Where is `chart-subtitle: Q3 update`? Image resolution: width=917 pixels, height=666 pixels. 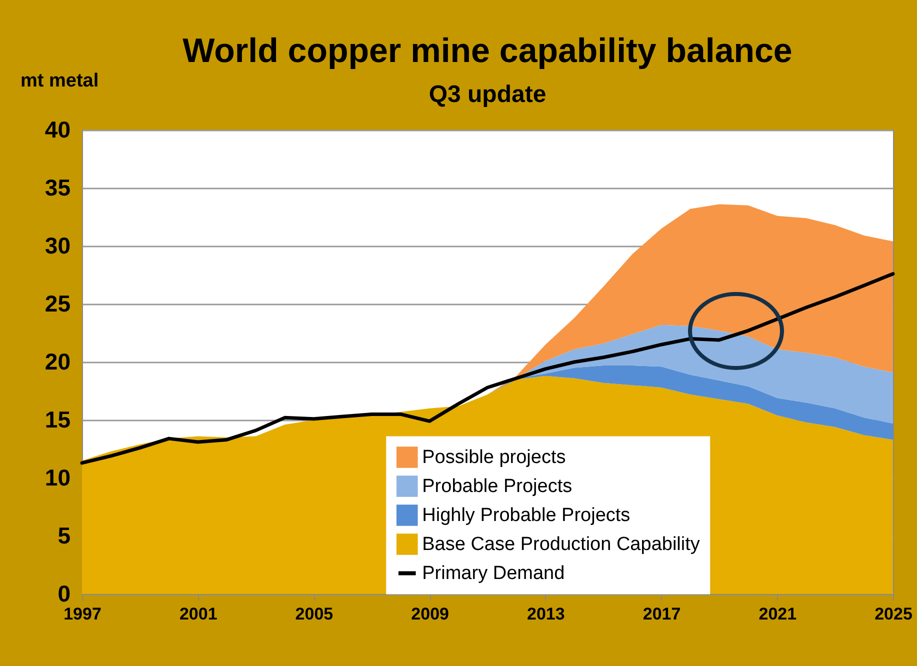 chart-subtitle: Q3 update is located at coordinates (487, 94).